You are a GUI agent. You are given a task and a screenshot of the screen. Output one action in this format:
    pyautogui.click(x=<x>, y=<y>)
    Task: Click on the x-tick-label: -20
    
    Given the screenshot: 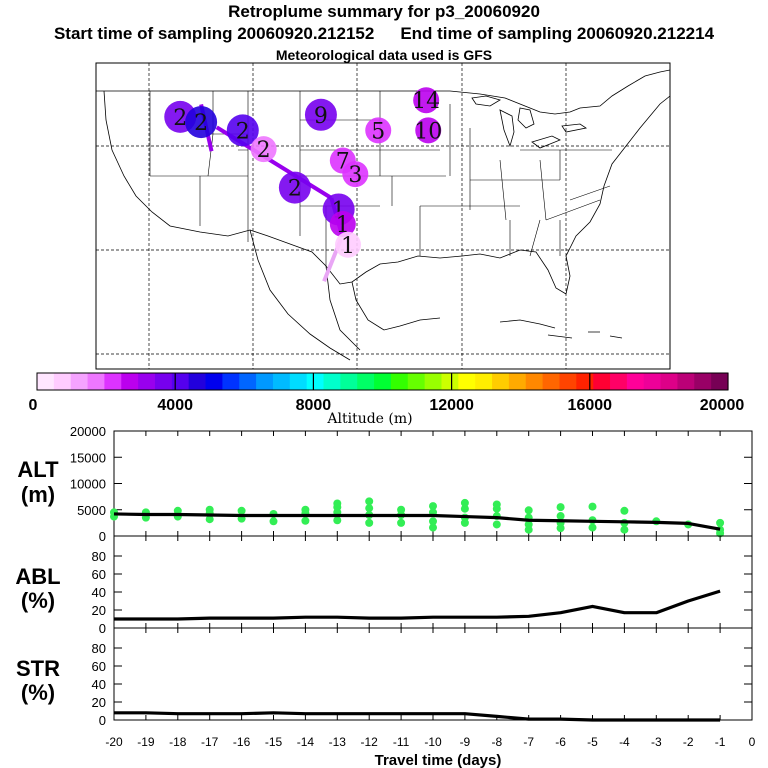 What is the action you would take?
    pyautogui.click(x=114, y=742)
    